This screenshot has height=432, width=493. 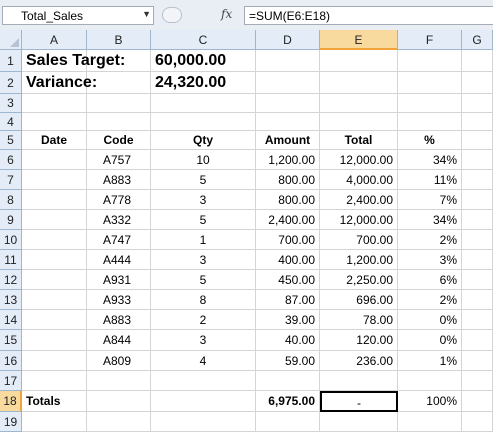 What do you see at coordinates (430, 200) in the screenshot?
I see `cell-pct: 7%` at bounding box center [430, 200].